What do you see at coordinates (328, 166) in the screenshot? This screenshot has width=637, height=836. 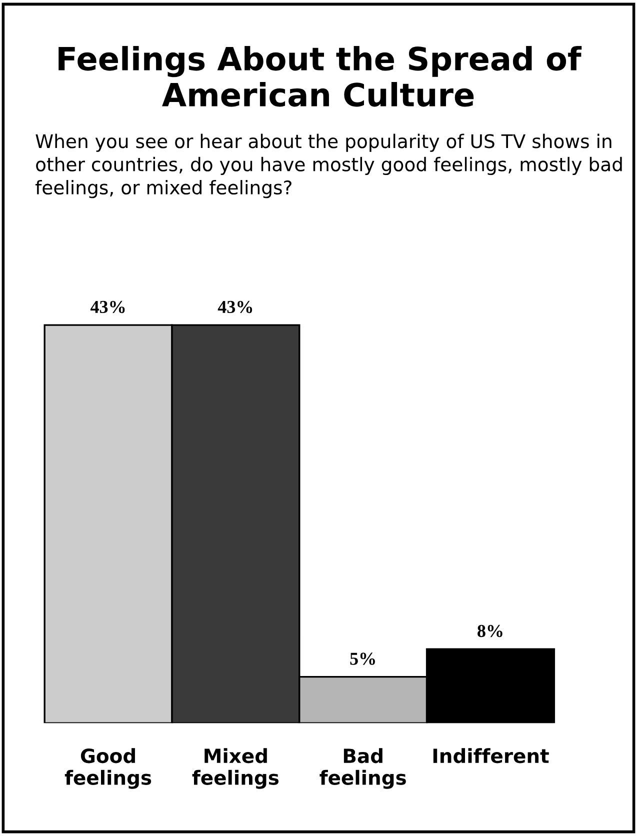 I see `chart-subtitle: When you see or hear about the popularity of US TV shows in other countries, do you have mostly good feelings, mostly bad feelings, or mixed feelings?` at bounding box center [328, 166].